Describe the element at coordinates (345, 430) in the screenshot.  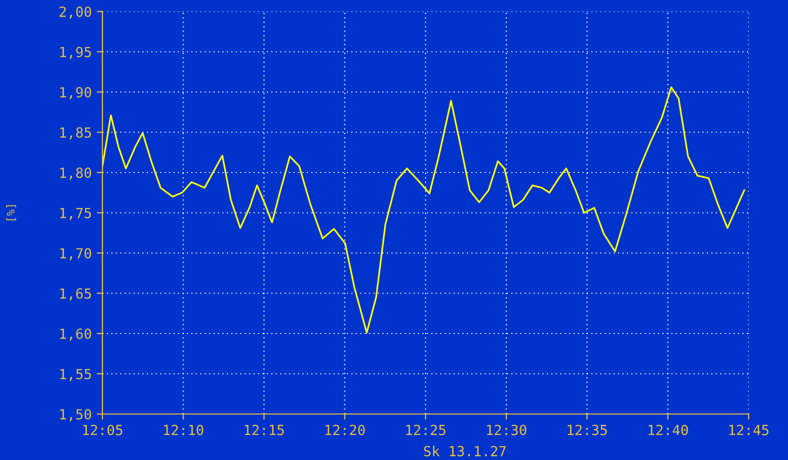
I see `x-tick-label: 12:20` at that location.